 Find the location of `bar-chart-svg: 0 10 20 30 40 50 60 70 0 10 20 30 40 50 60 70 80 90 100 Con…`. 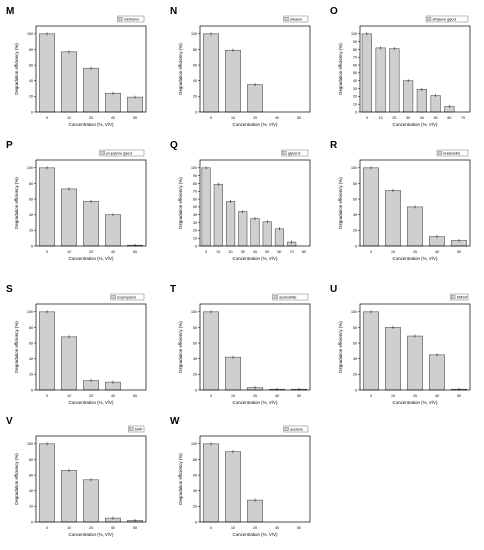

bar-chart-svg: 0 10 20 30 40 50 60 70 0 10 20 30 40 50 60 70 80 90 100 Con… is located at coordinates (404, 71).